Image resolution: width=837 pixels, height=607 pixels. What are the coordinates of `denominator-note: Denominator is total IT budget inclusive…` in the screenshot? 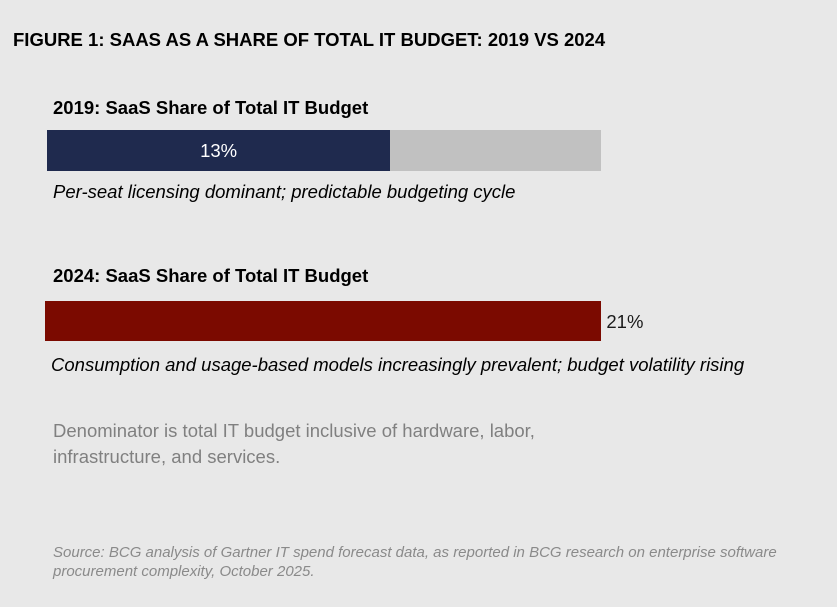 It's located at (294, 443).